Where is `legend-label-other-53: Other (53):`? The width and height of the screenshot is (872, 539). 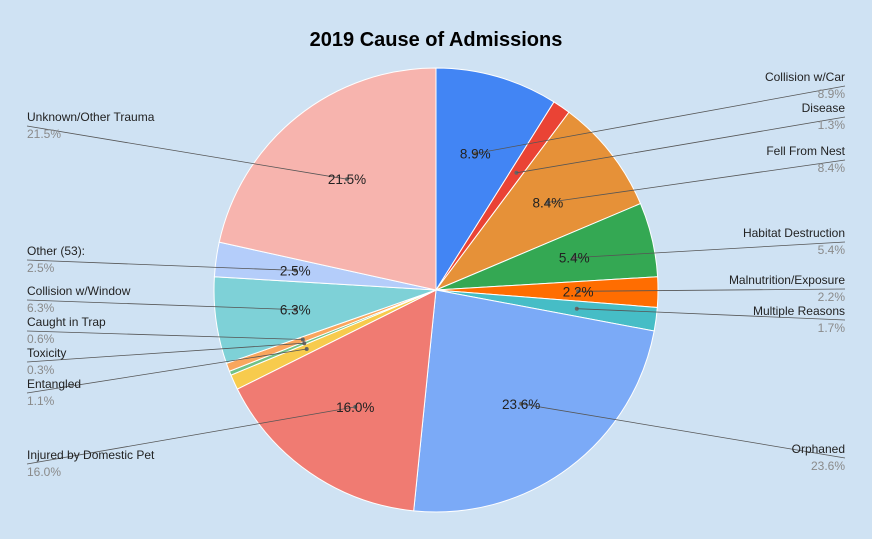
legend-label-other-53: Other (53): is located at coordinates (56, 251).